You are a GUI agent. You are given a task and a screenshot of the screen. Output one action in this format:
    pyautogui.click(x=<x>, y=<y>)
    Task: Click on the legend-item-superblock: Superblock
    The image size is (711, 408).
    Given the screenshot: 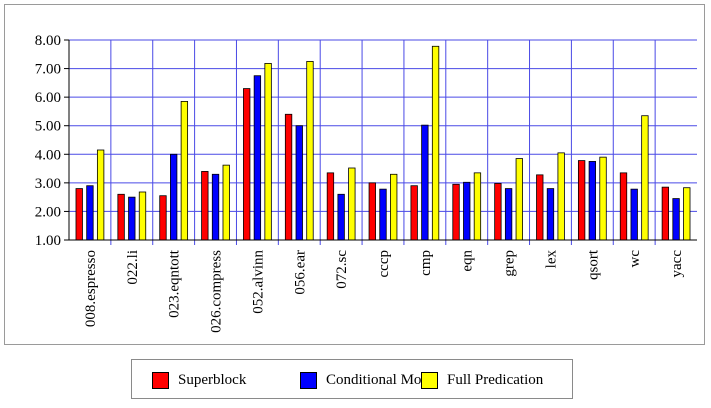 What is the action you would take?
    pyautogui.click(x=199, y=380)
    